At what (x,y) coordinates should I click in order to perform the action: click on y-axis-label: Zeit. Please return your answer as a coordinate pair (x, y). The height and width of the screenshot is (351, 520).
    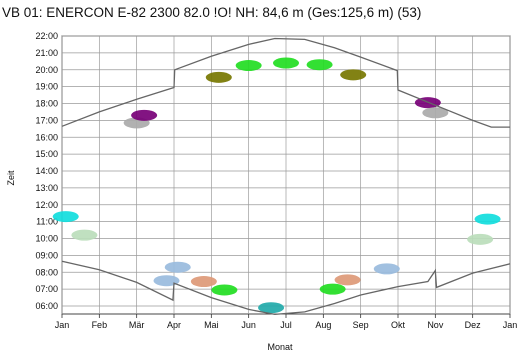
    Looking at the image, I should click on (11, 178).